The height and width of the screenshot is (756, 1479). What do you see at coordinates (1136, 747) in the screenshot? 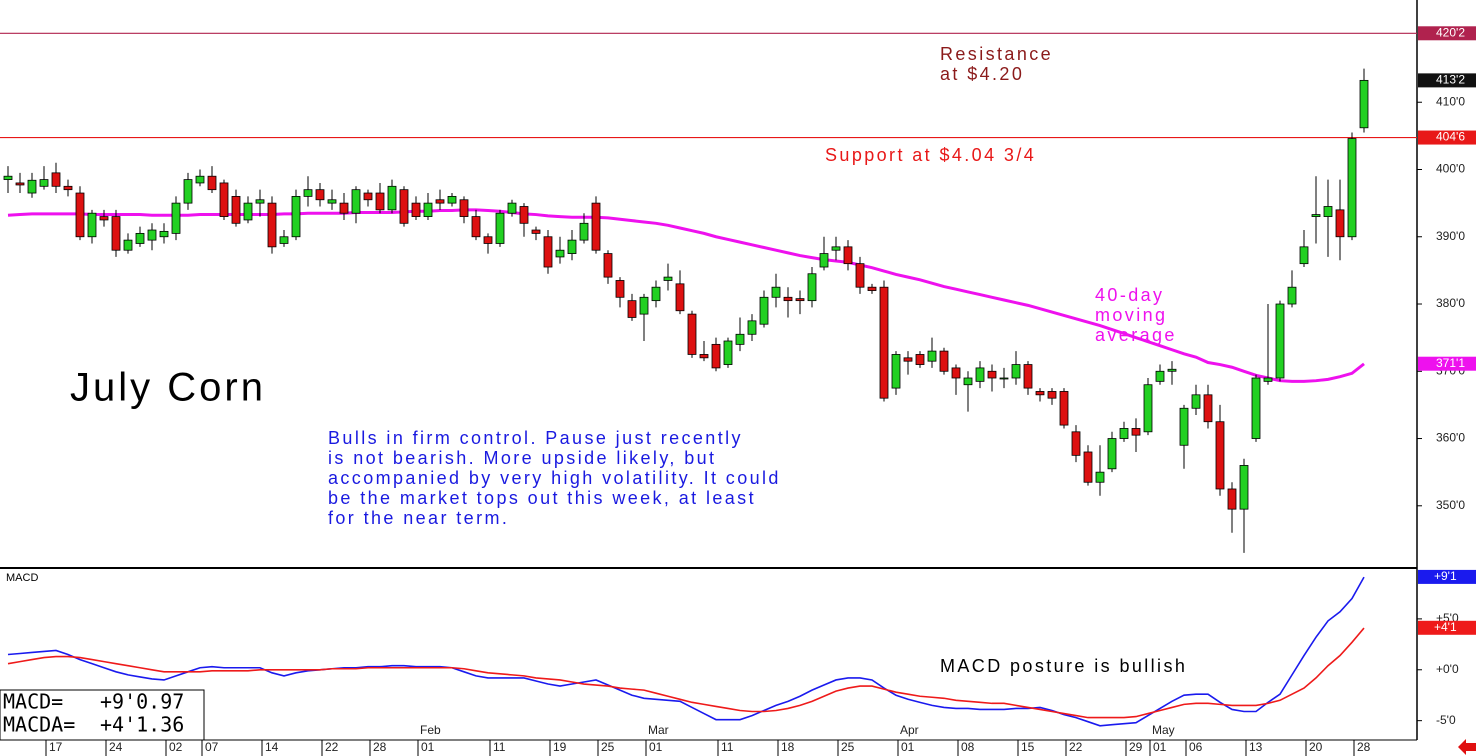
I see `x-tick-label: 29` at bounding box center [1136, 747].